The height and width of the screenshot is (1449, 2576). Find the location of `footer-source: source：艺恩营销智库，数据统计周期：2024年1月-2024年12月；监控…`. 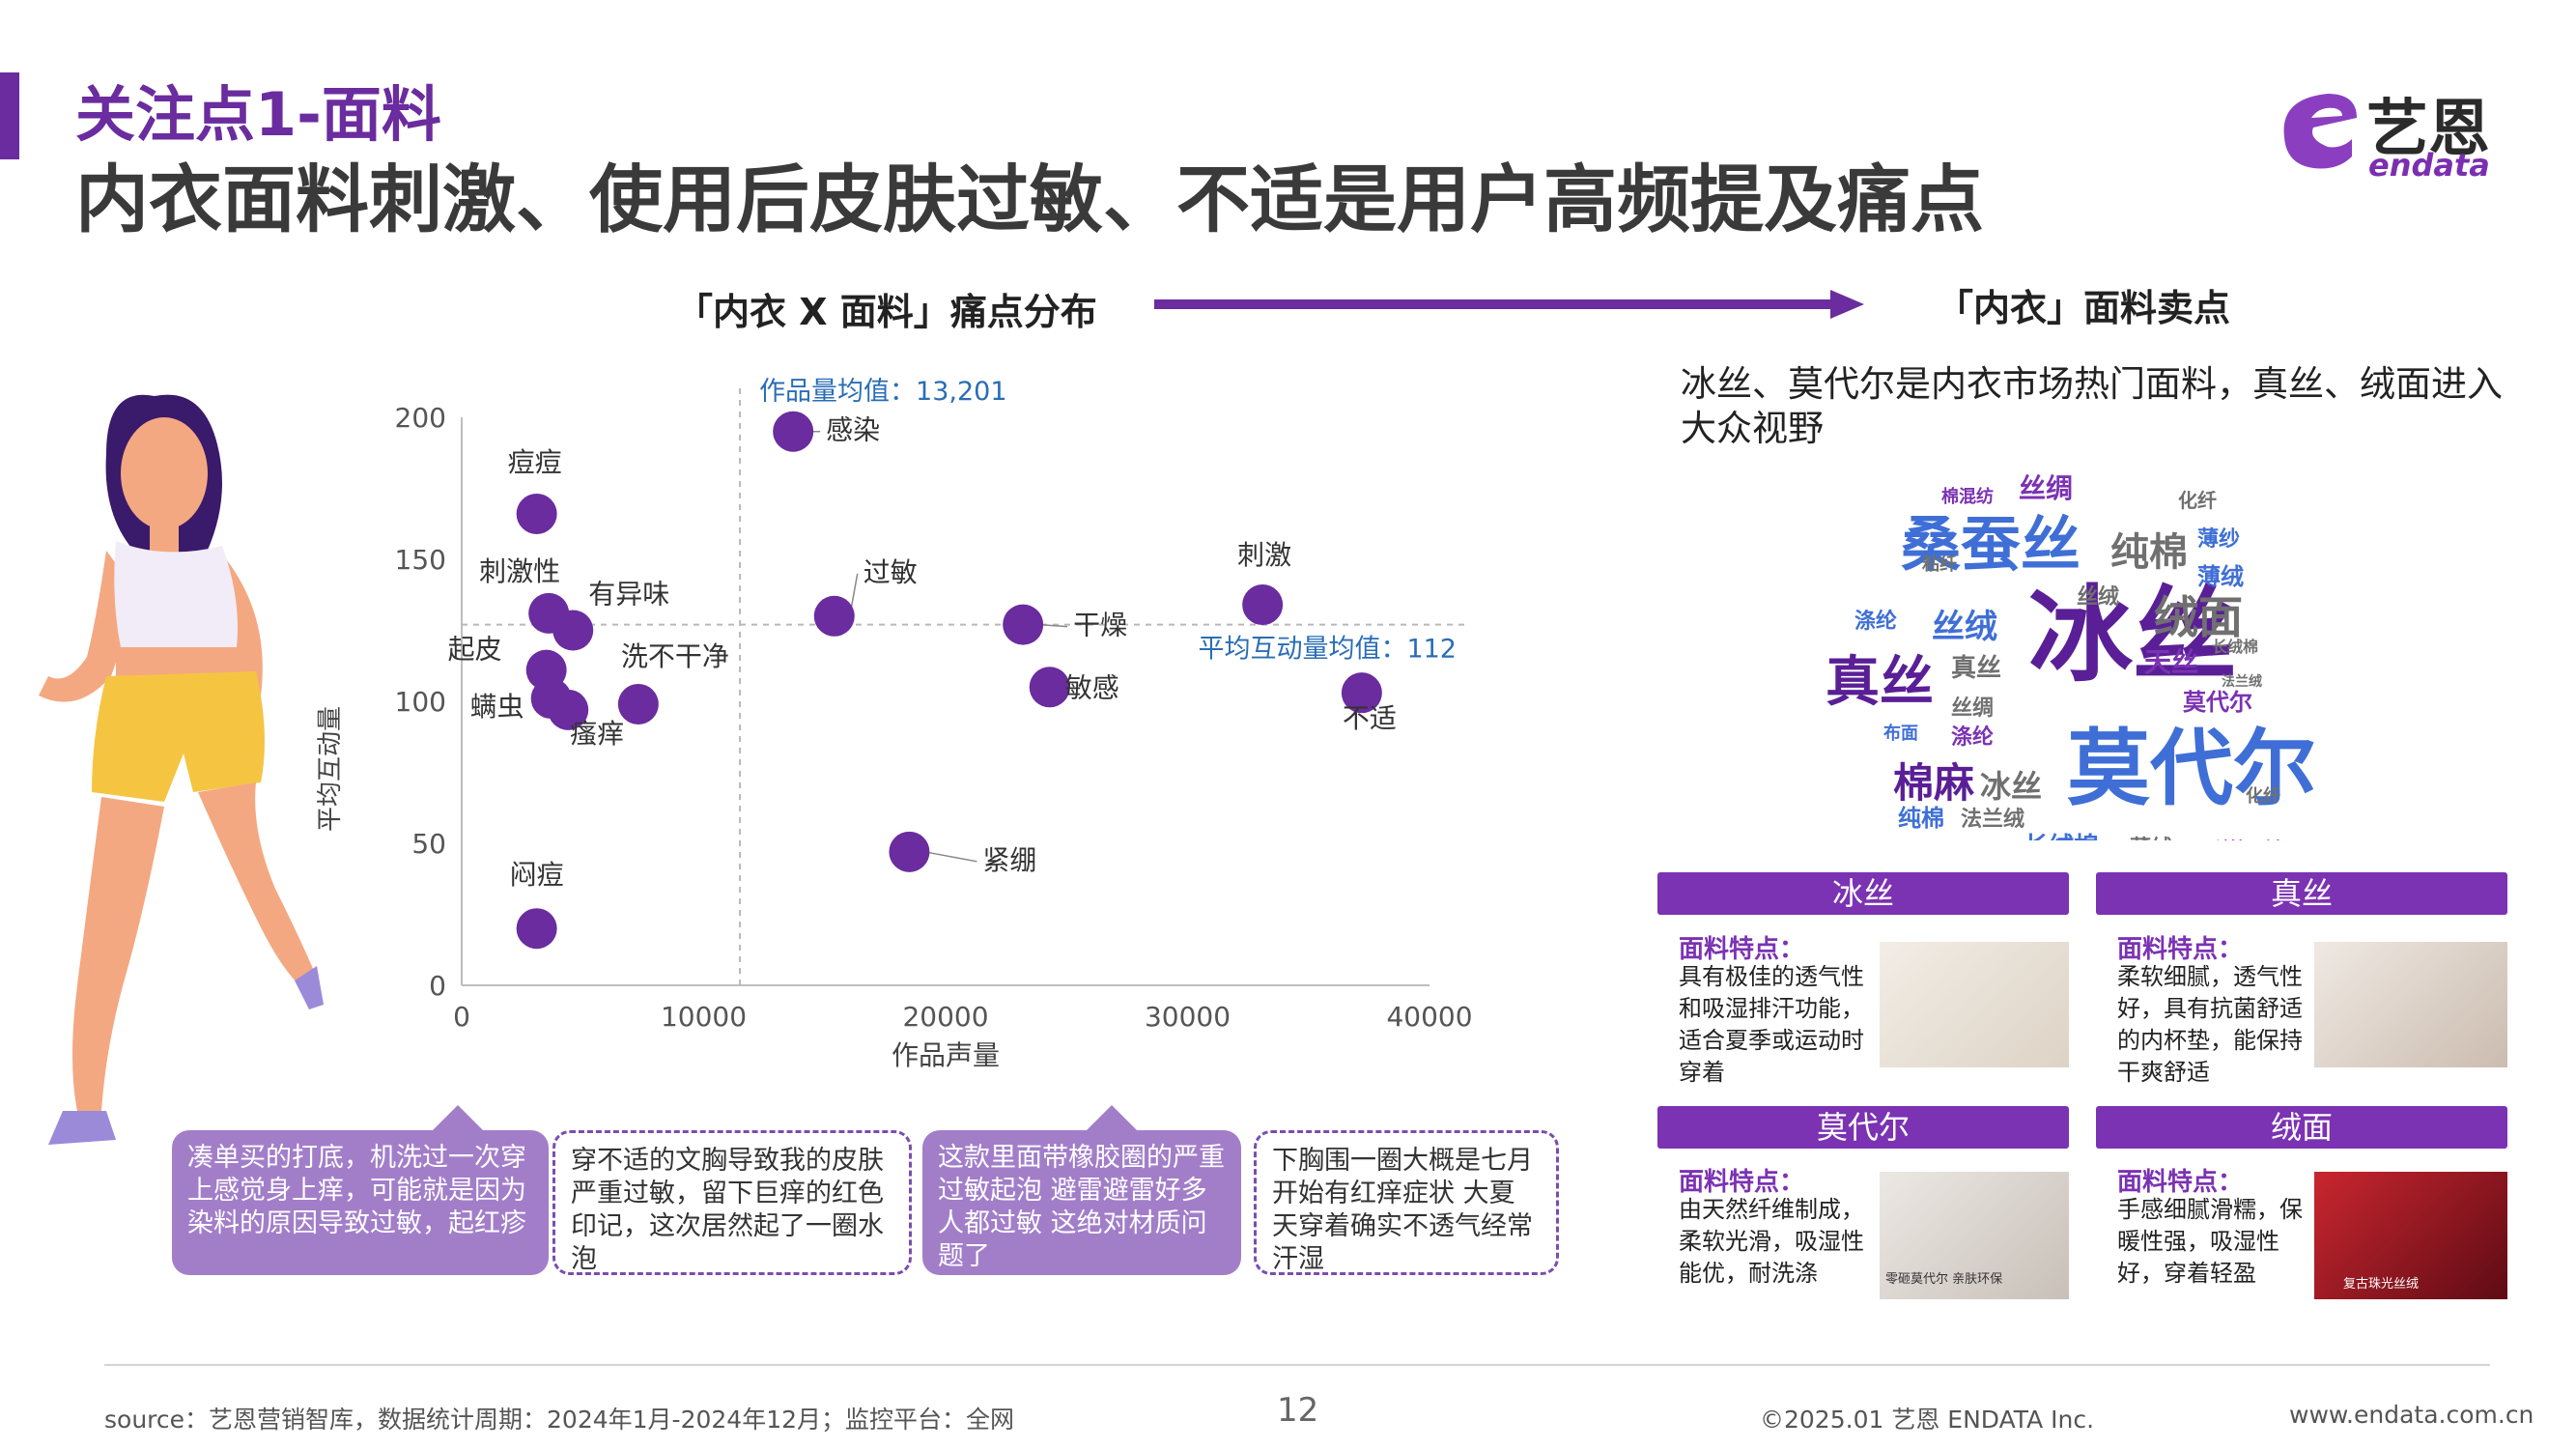

footer-source: source：艺恩营销智库，数据统计周期：2024年1月-2024年12月；监控… is located at coordinates (559, 1420).